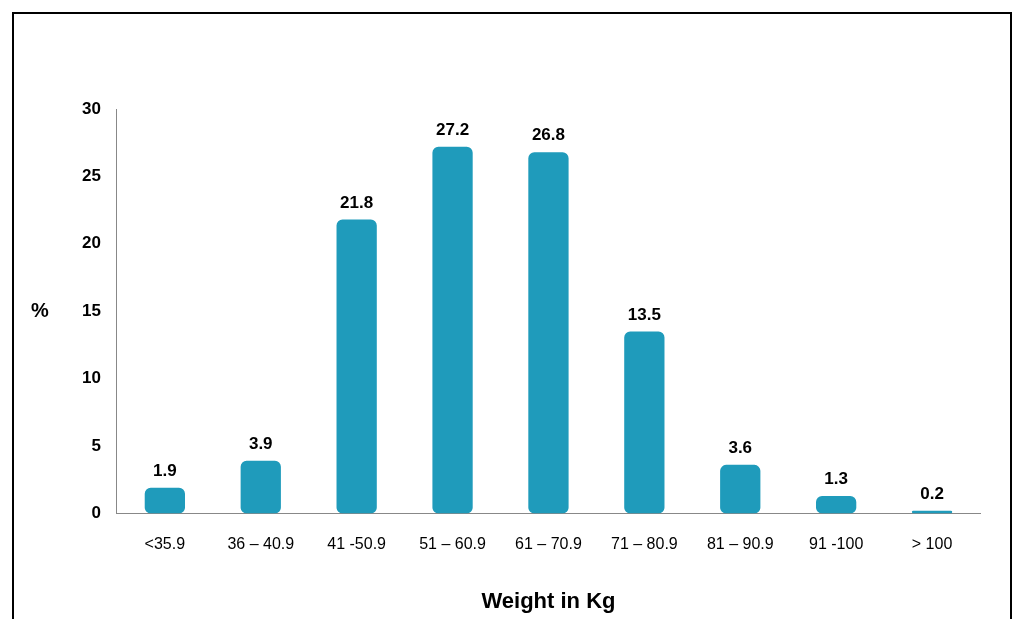  Describe the element at coordinates (91, 243) in the screenshot. I see `y-tick-label: 20` at that location.